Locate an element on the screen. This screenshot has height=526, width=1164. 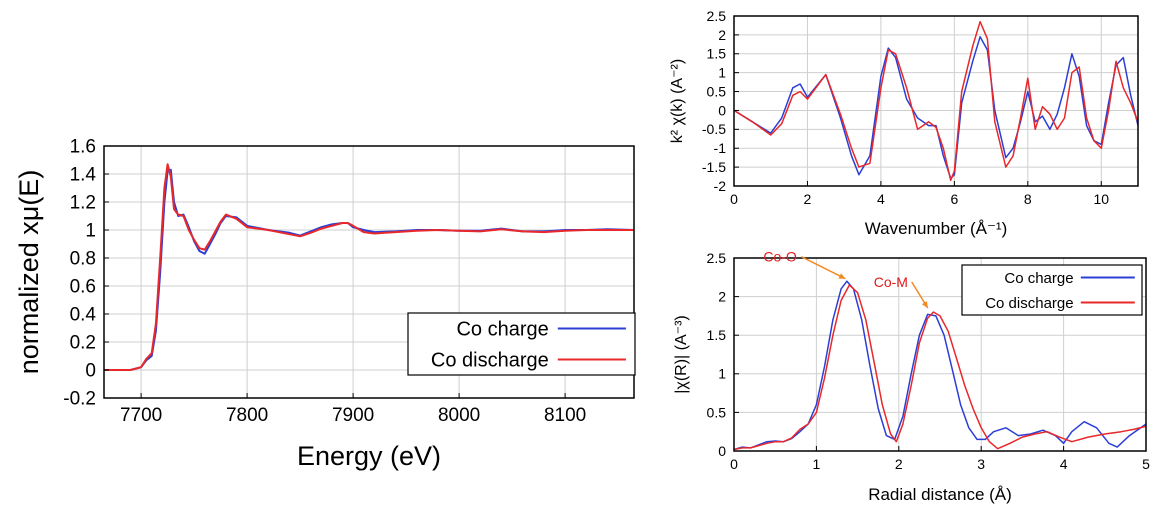
y-tick-label: 0.6 is located at coordinates (83, 287).